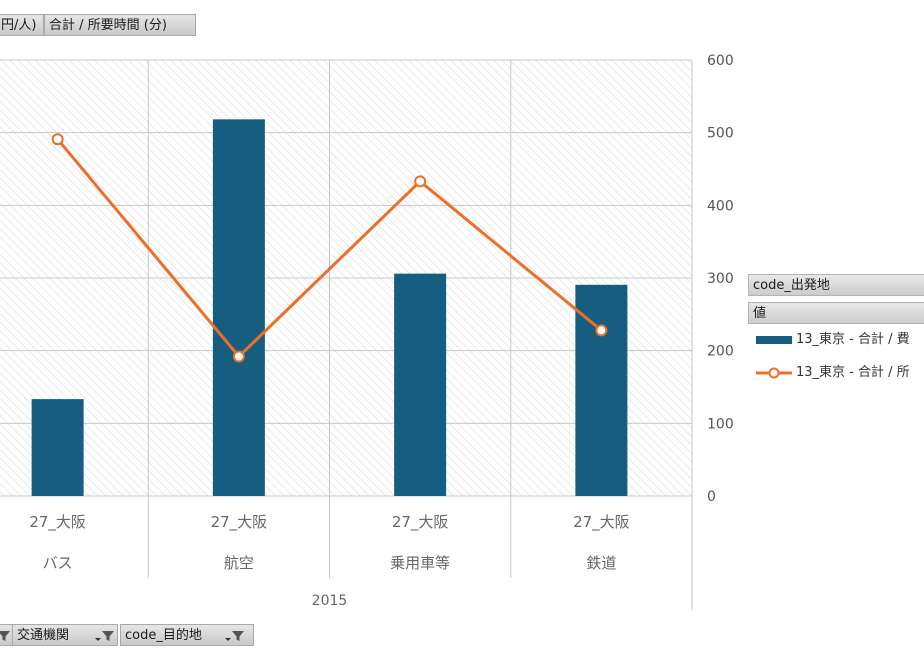 Image resolution: width=924 pixels, height=660 pixels. I want to click on destination-field-button: code_目的地, so click(187, 635).